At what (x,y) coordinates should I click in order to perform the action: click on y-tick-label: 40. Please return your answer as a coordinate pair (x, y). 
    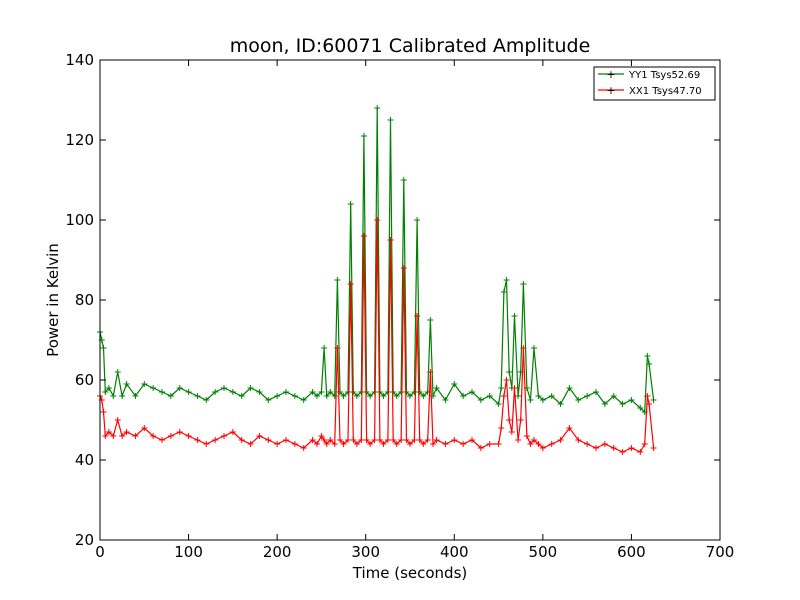
    Looking at the image, I should click on (84, 460).